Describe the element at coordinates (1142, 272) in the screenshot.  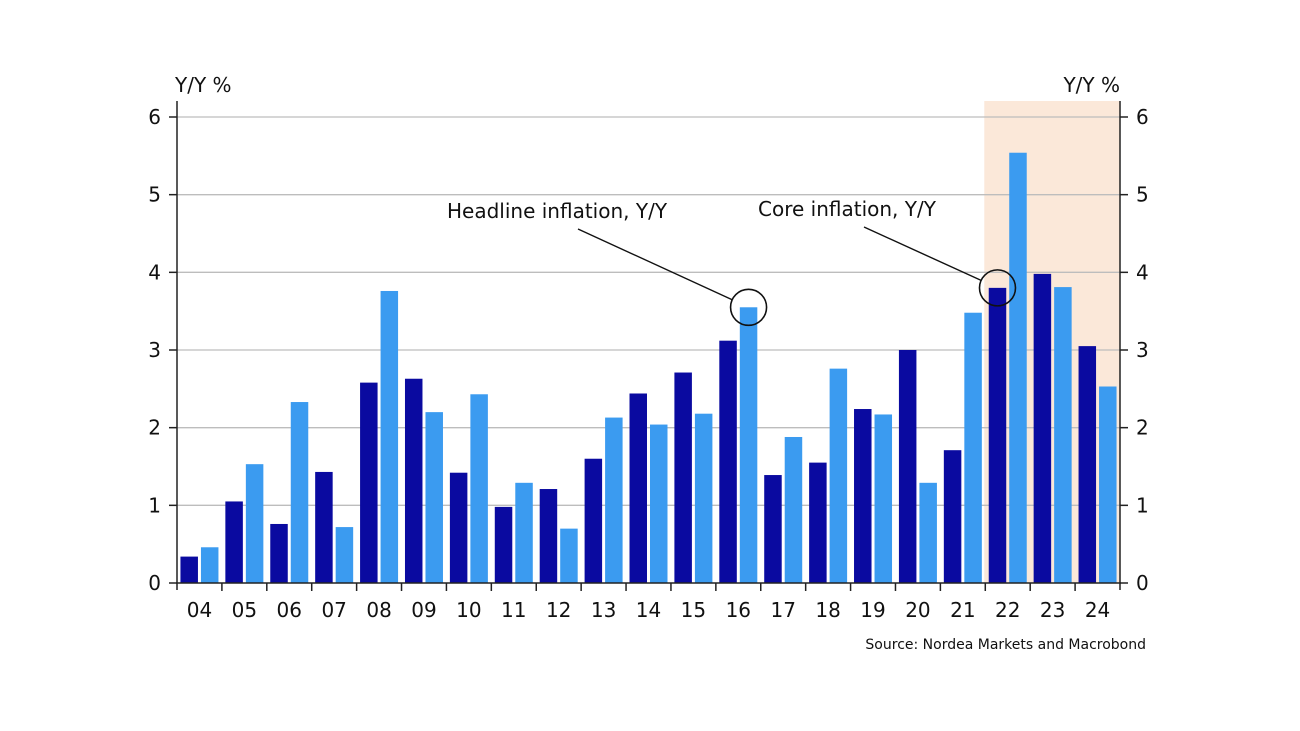
I see `y-tick-label-right: 4` at that location.